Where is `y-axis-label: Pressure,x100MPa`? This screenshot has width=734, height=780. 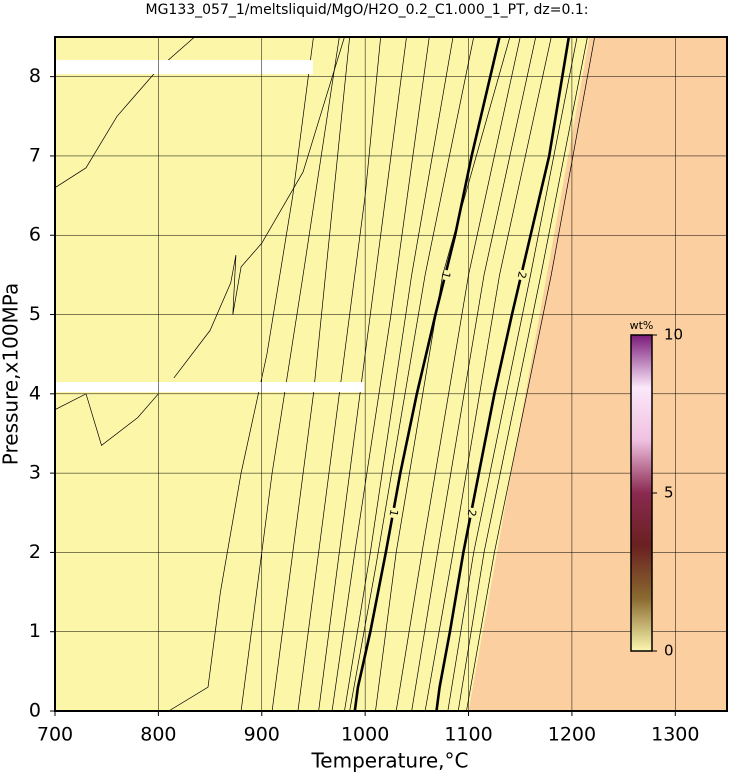
y-axis-label: Pressure,x100MPa is located at coordinates (11, 374).